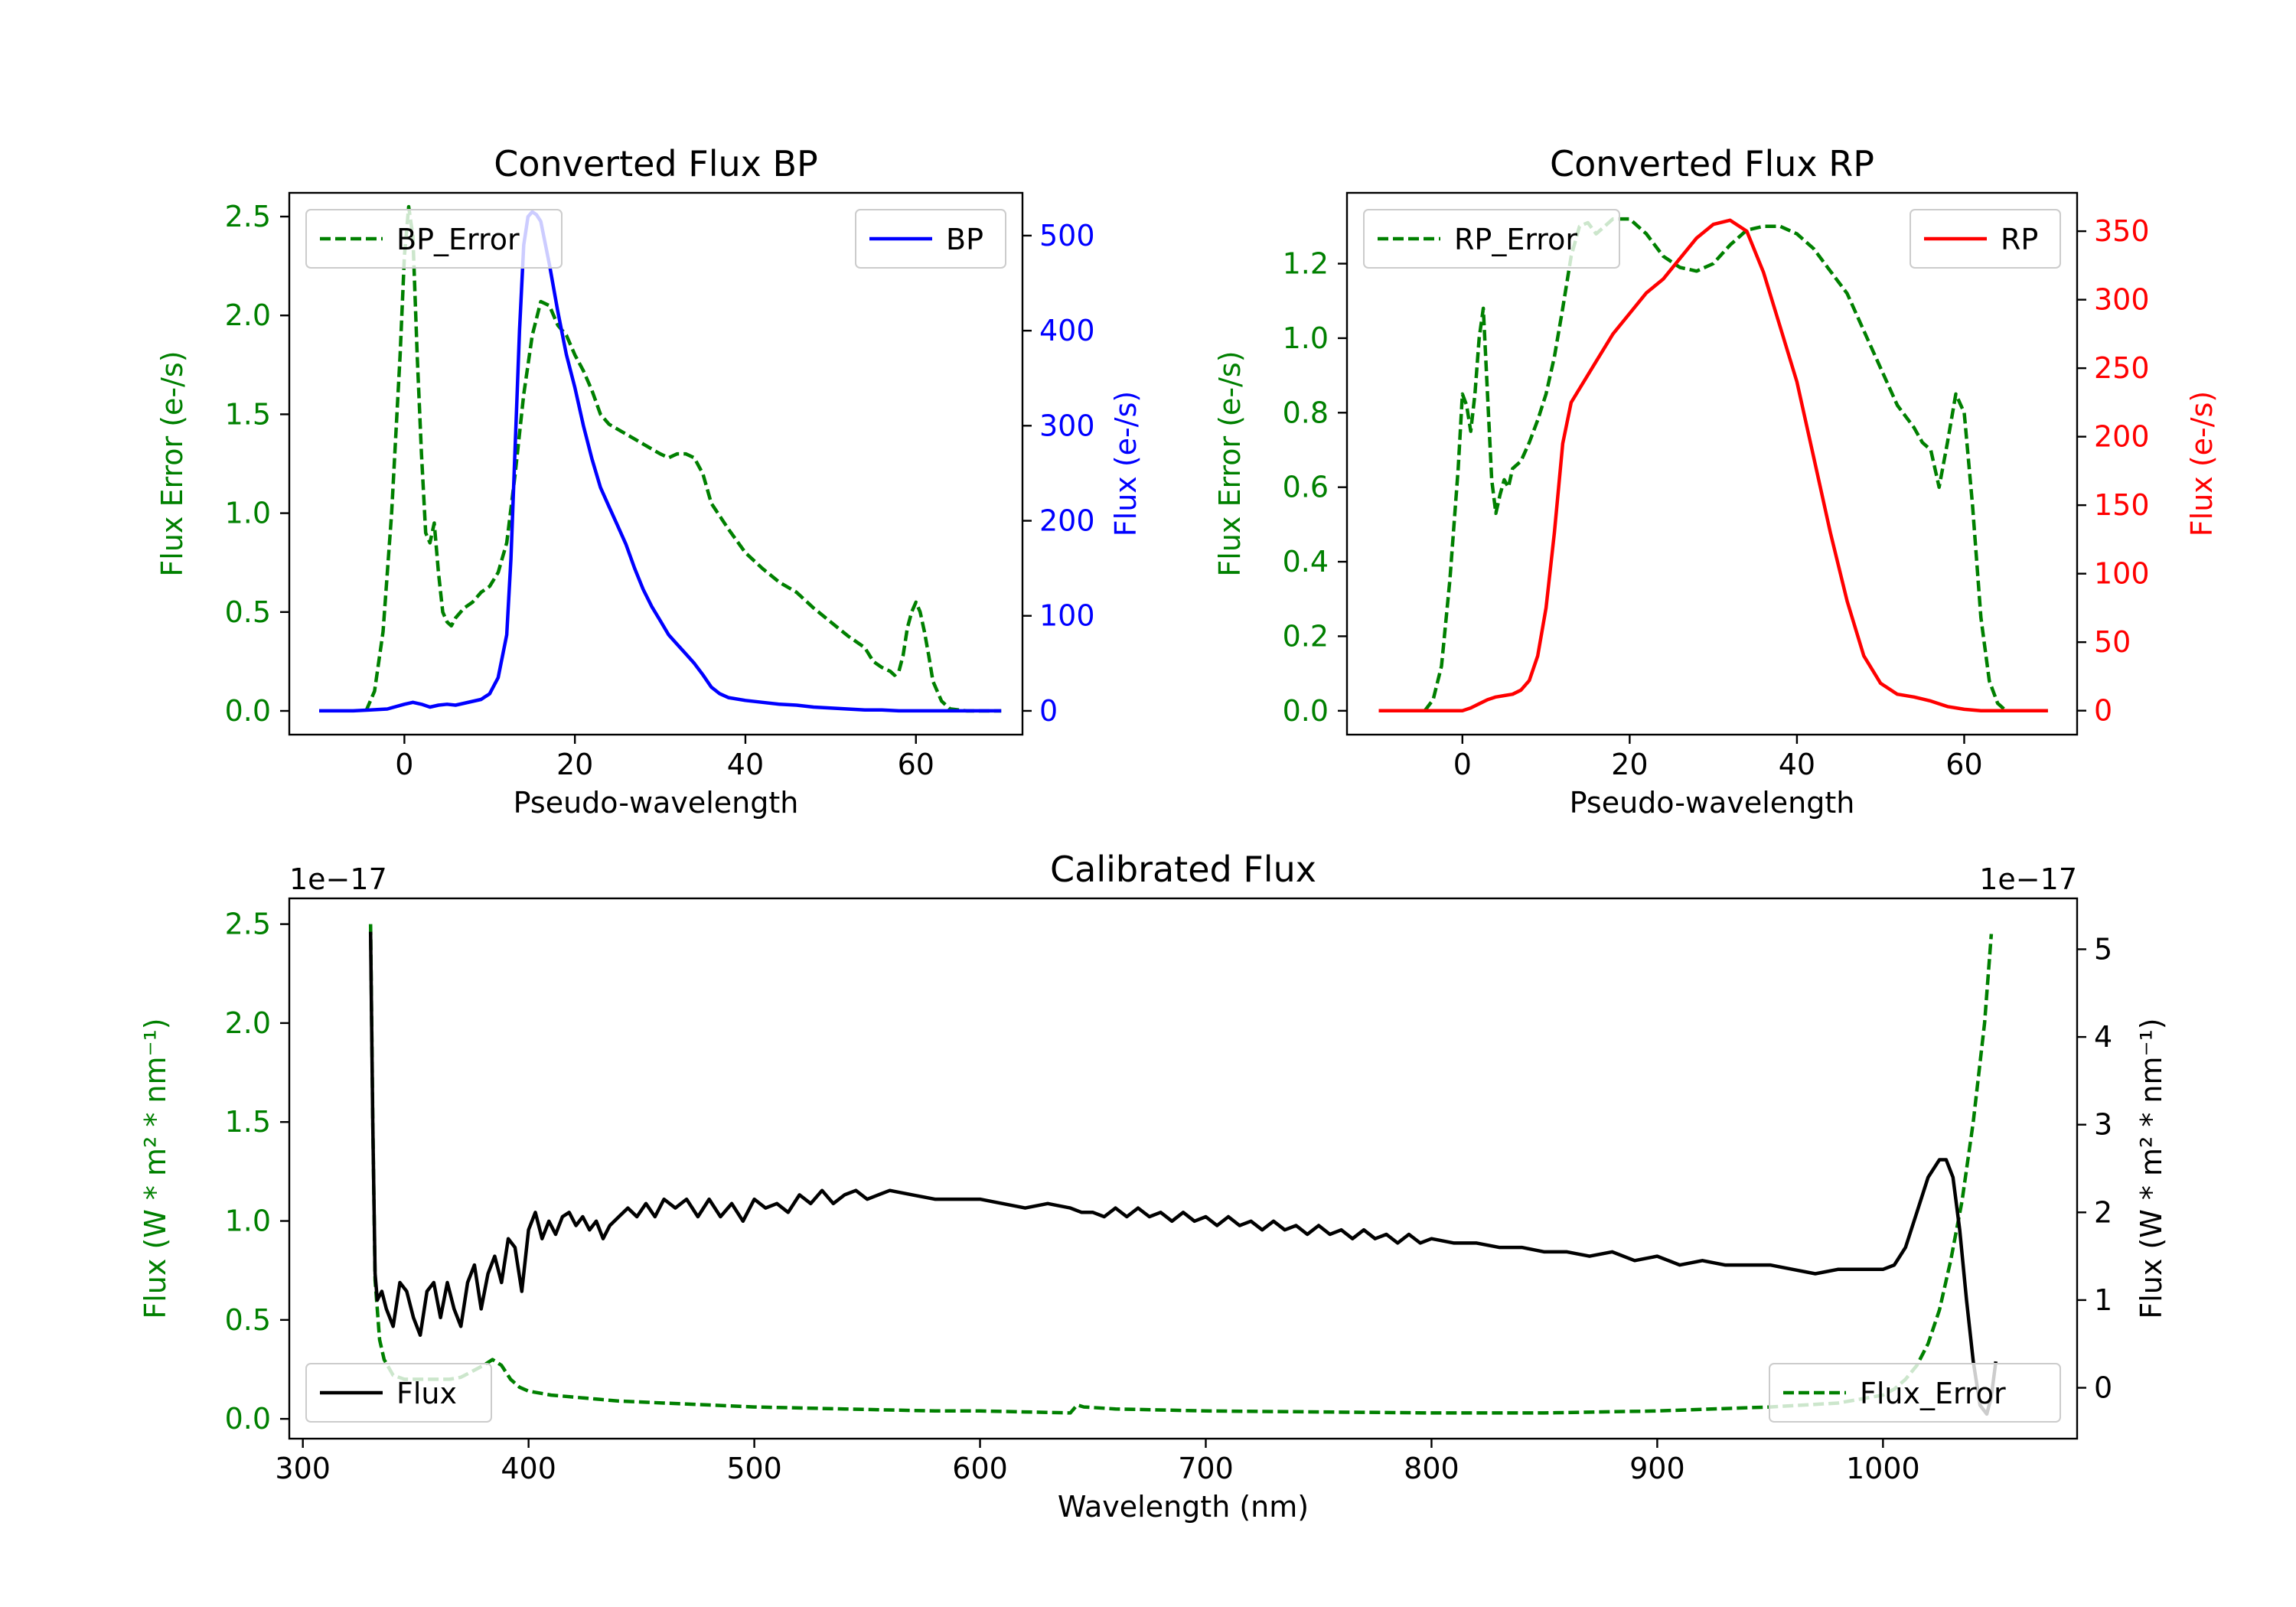  I want to click on x-tick-label: 600, so click(980, 1468).